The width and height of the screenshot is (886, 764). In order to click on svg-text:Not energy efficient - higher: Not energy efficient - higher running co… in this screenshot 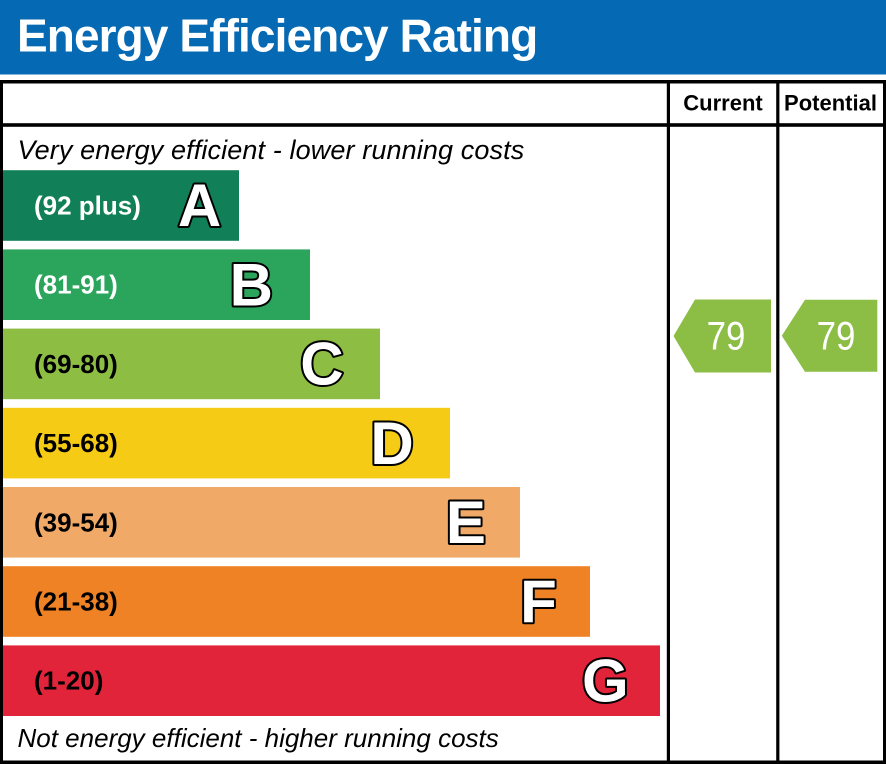, I will do `click(258, 738)`.